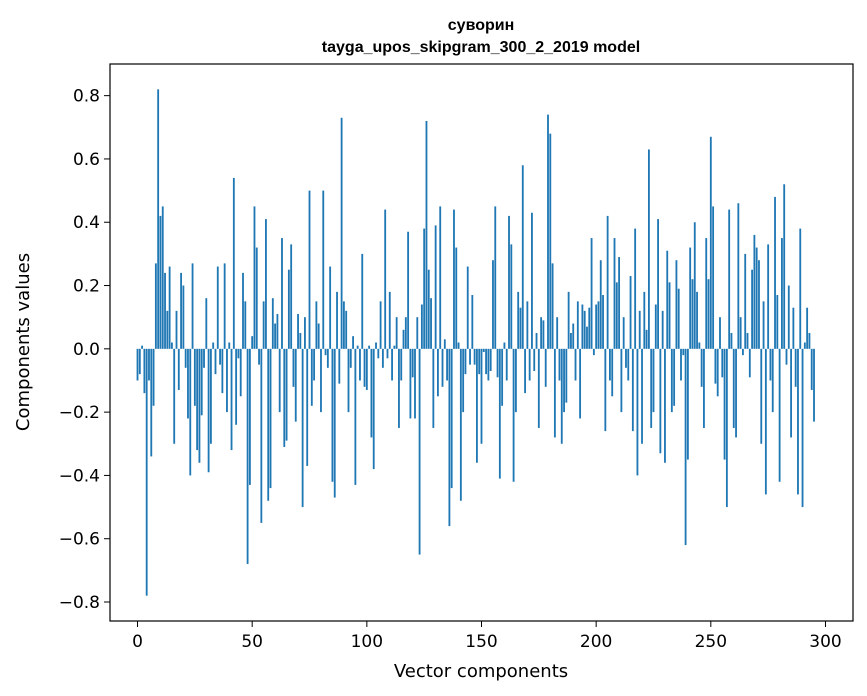 Image resolution: width=867 pixels, height=696 pixels. I want to click on chart-title: суворин, so click(481, 25).